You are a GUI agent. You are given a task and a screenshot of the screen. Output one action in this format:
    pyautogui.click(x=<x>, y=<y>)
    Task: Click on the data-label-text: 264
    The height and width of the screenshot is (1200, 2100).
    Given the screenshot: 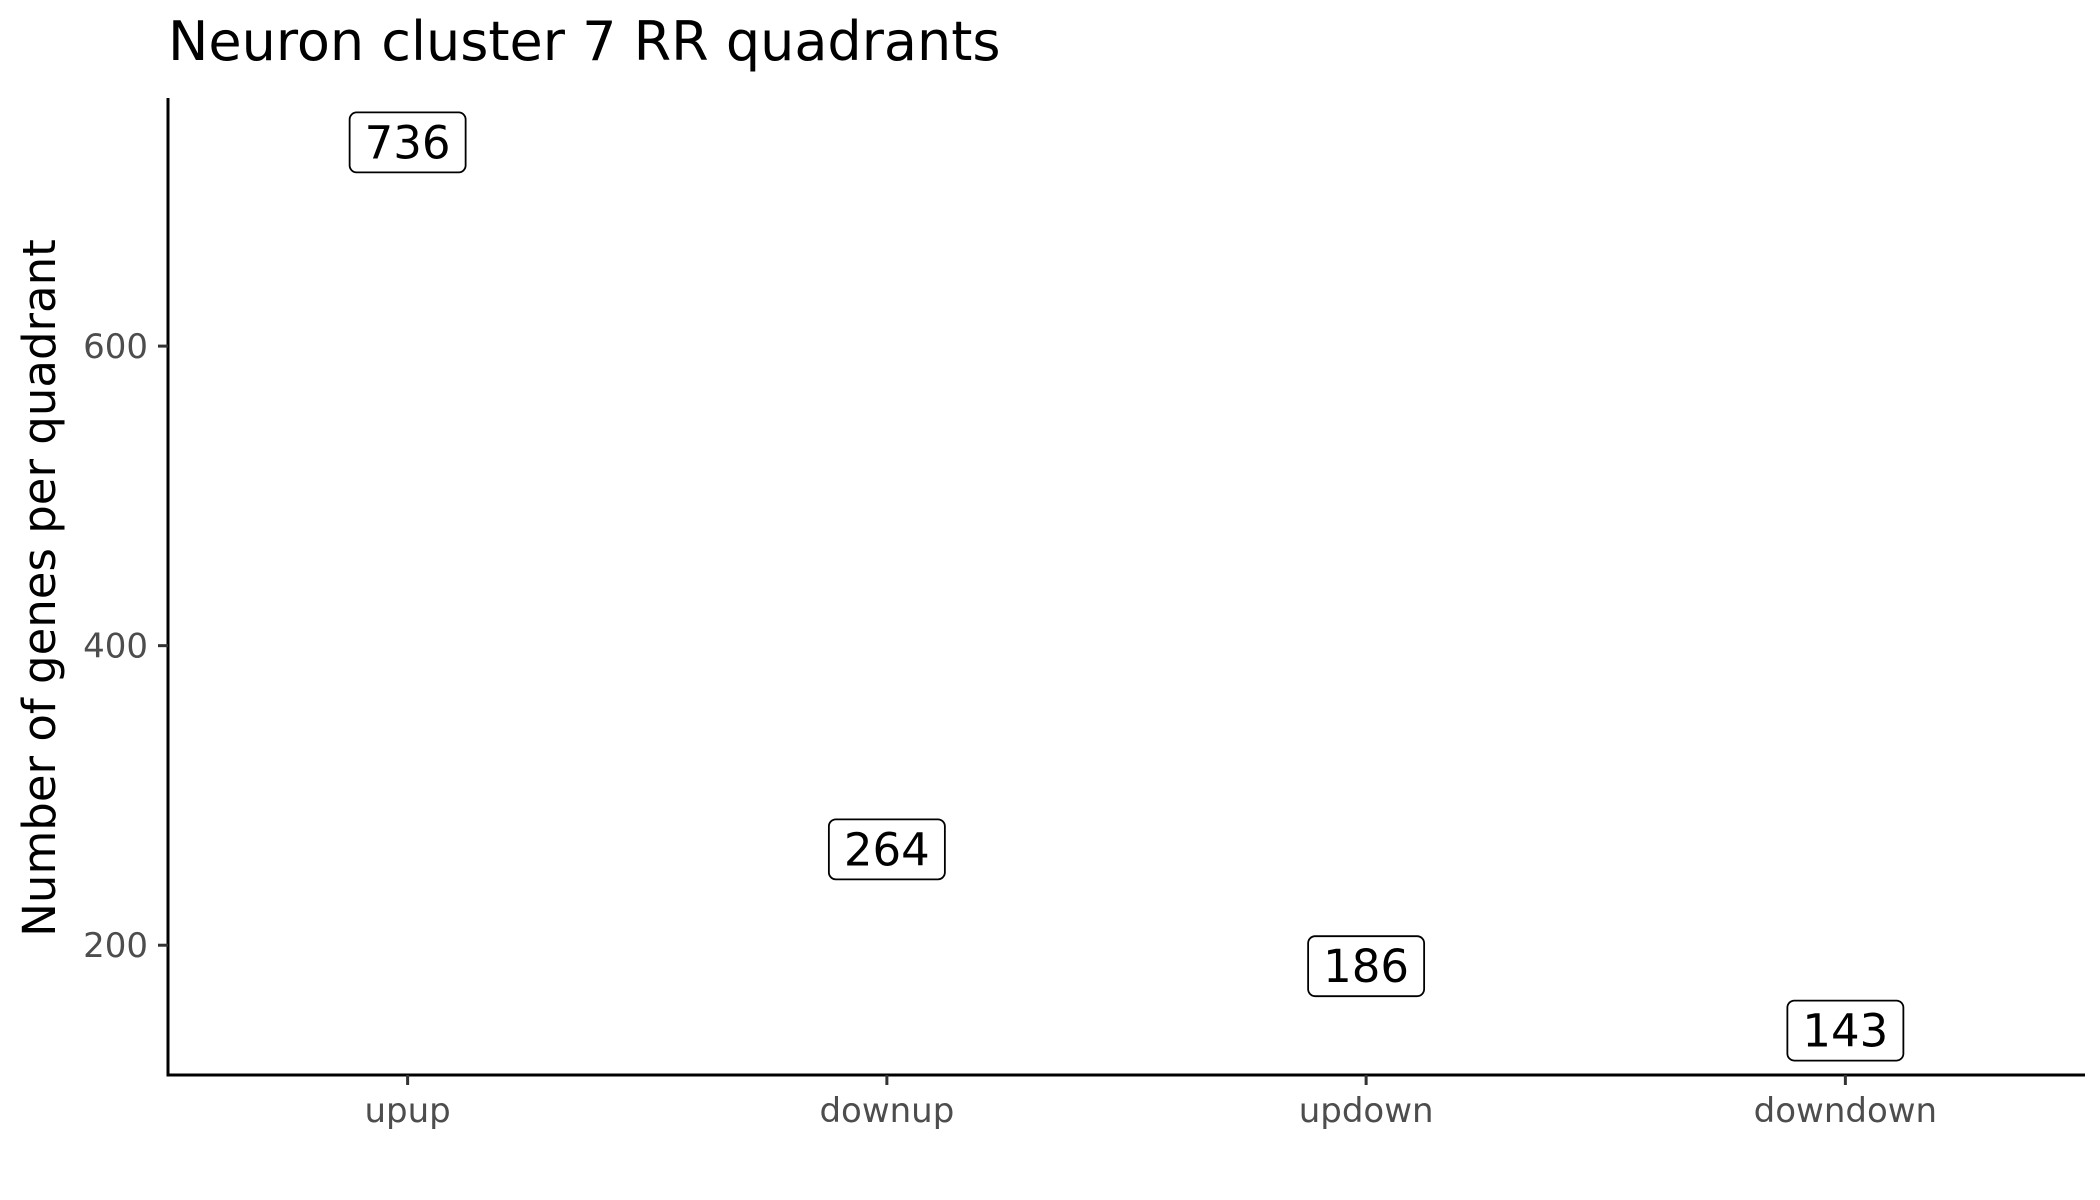 What is the action you would take?
    pyautogui.click(x=887, y=849)
    